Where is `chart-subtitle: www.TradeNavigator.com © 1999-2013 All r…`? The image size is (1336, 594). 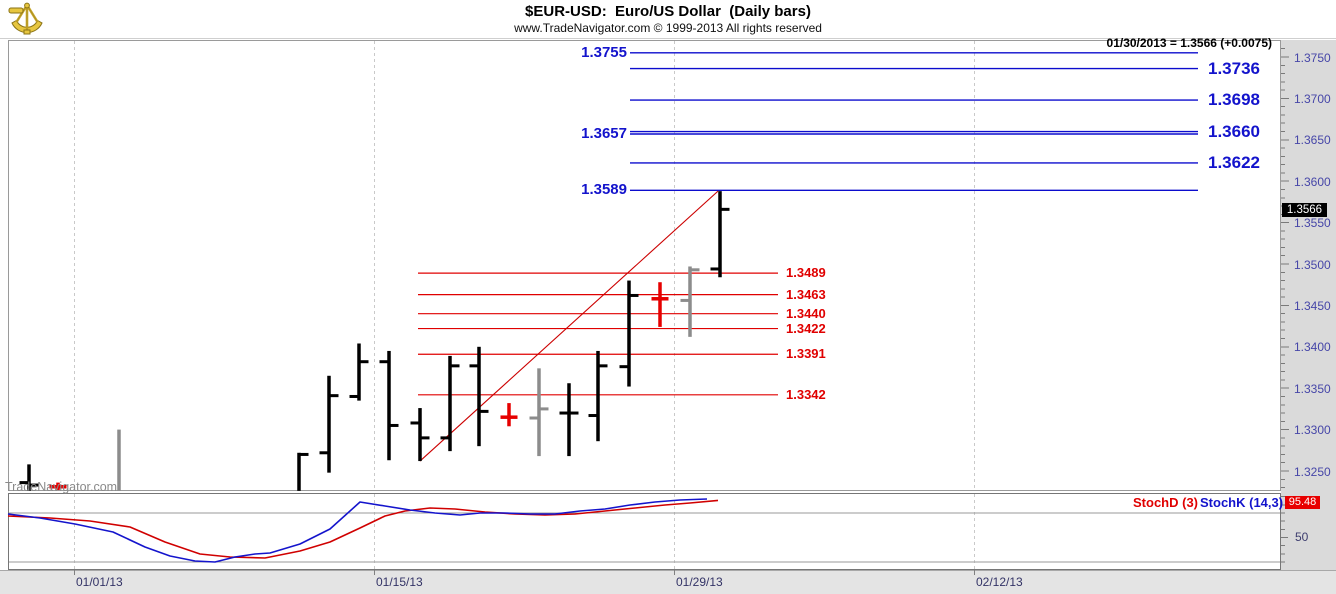
chart-subtitle: www.TradeNavigator.com © 1999-2013 All r… is located at coordinates (668, 28).